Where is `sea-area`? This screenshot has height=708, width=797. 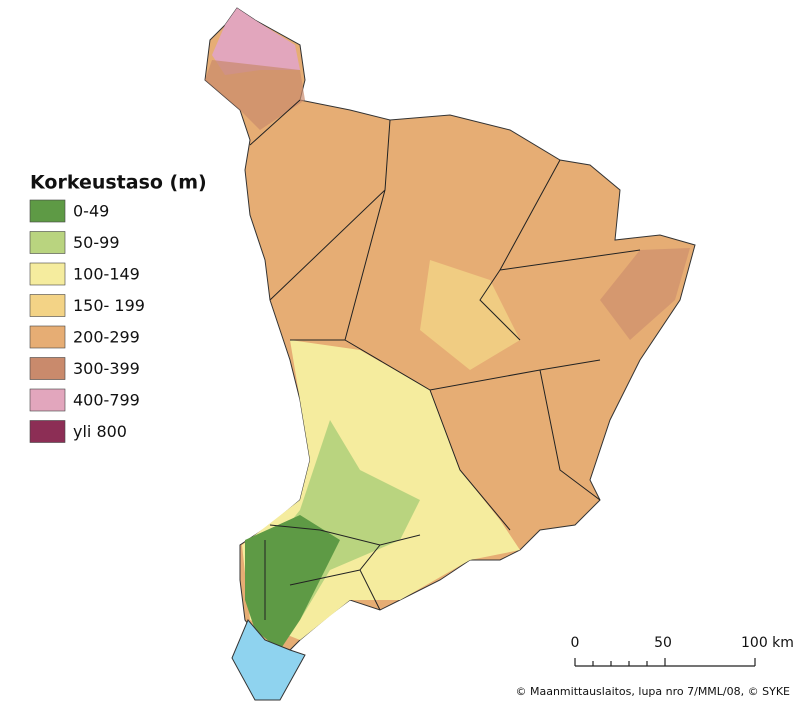
sea-area is located at coordinates (268, 660).